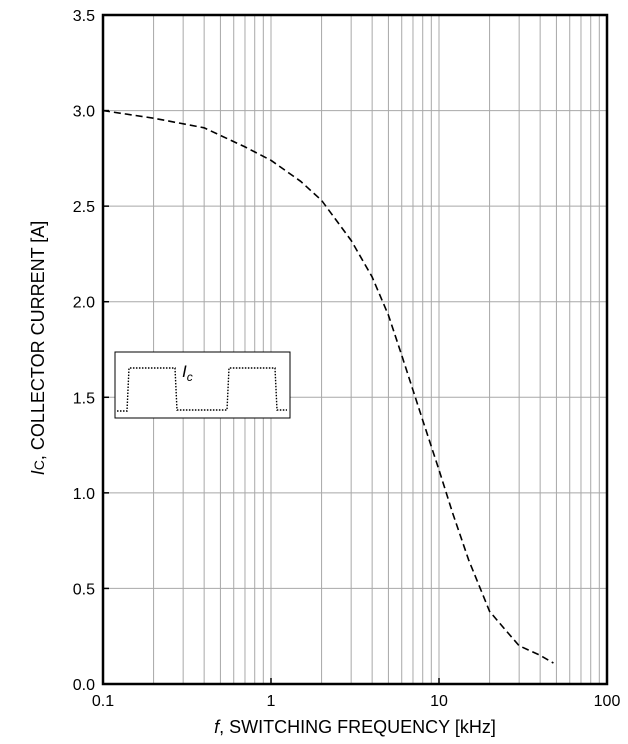 This screenshot has width=628, height=744. I want to click on x-tick-label: 1, so click(271, 701).